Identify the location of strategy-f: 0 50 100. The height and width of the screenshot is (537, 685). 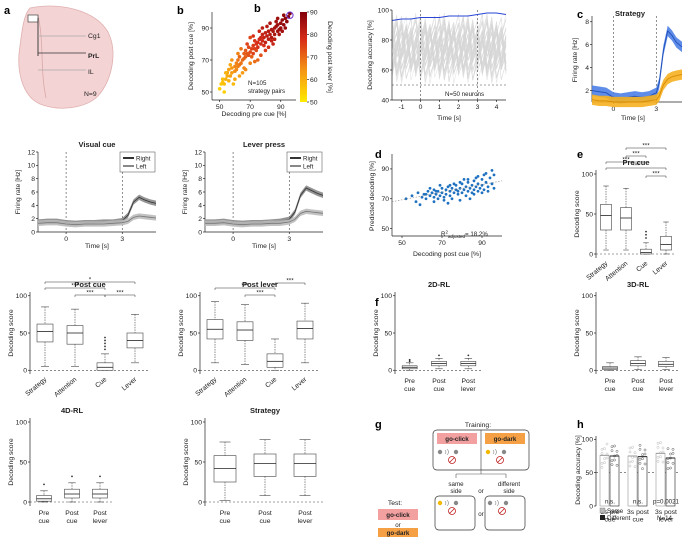
(258, 462).